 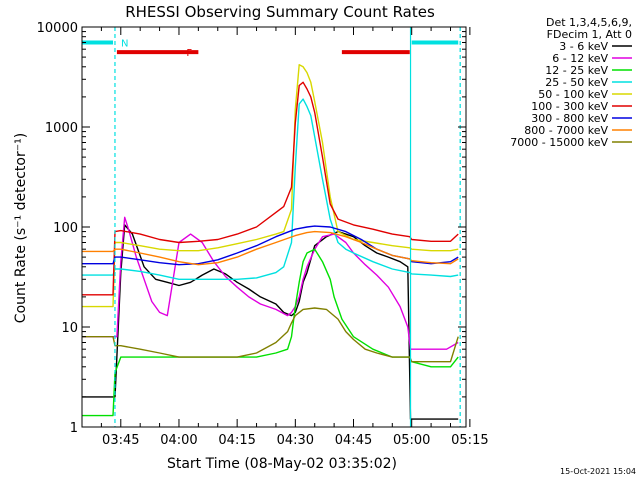 What do you see at coordinates (61, 128) in the screenshot?
I see `y-tick-label: 1000` at bounding box center [61, 128].